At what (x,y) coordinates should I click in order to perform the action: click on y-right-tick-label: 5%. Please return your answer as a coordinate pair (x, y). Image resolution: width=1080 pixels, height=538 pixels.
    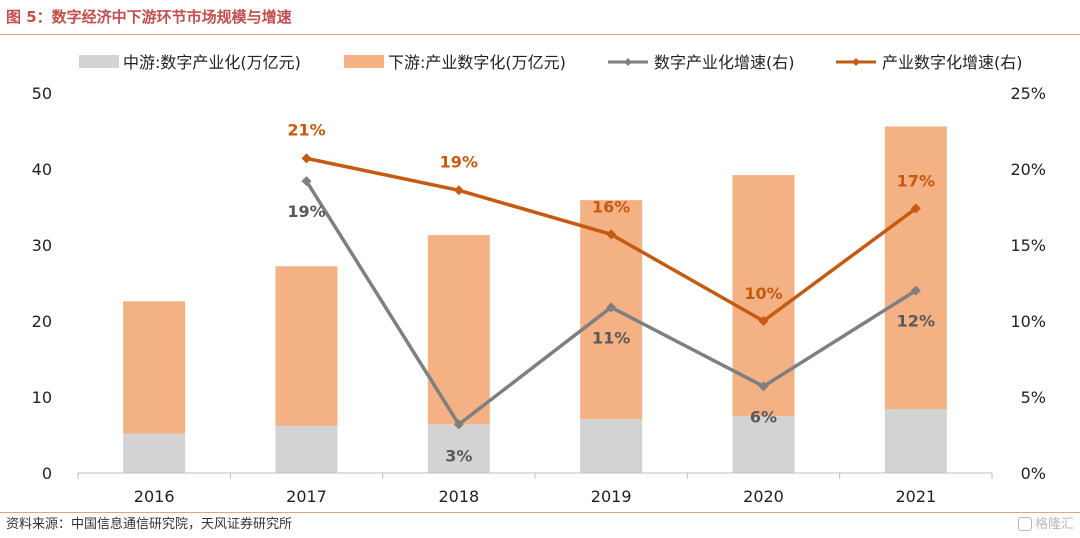
    Looking at the image, I should click on (1033, 397).